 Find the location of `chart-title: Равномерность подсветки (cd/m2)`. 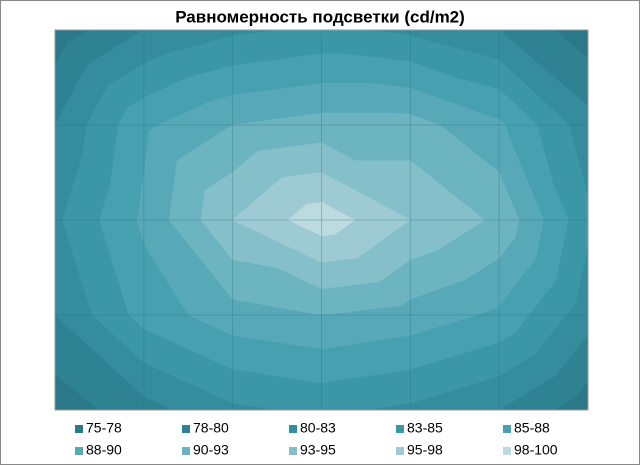

chart-title: Равномерность подсветки (cd/m2) is located at coordinates (320, 16).